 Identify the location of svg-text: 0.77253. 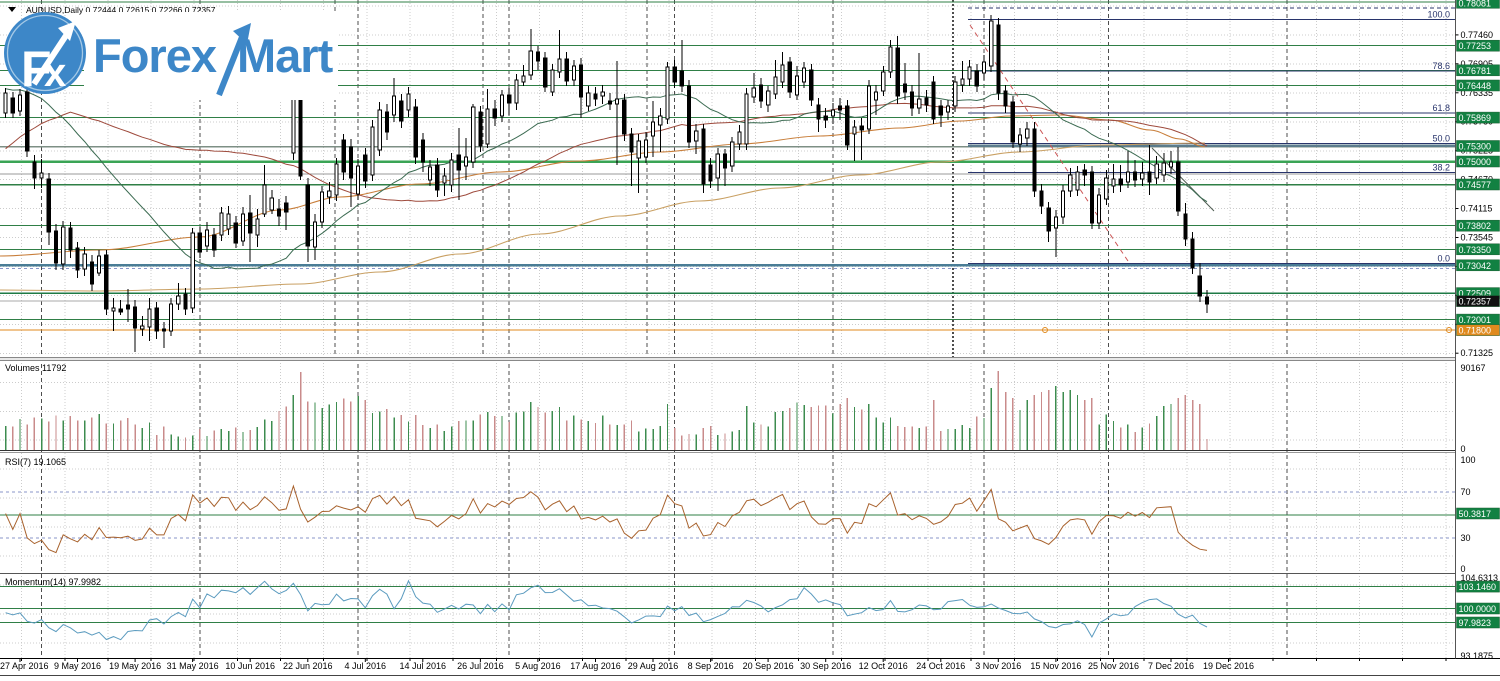
(1475, 46).